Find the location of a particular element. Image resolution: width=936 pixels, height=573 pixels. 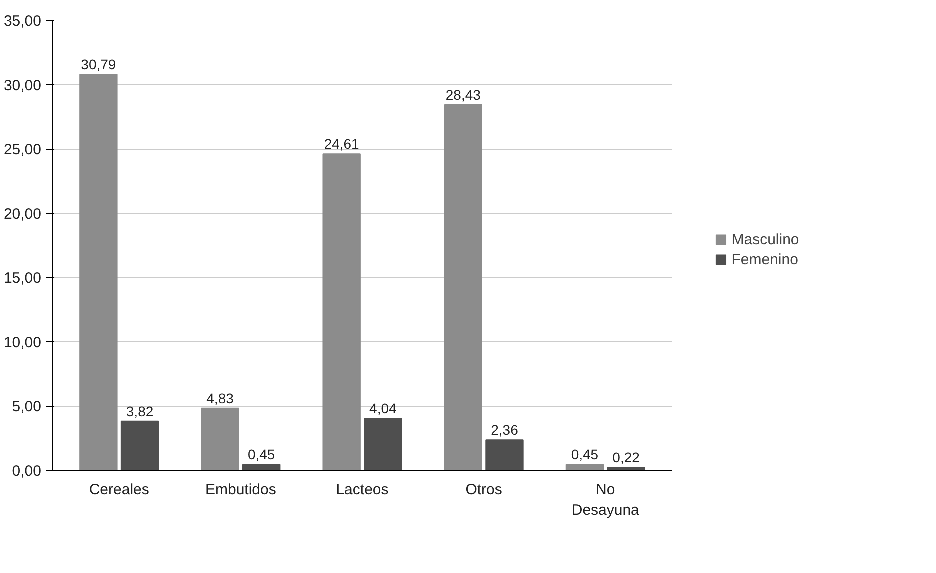

y-tick-label: 15,00 is located at coordinates (23, 279).